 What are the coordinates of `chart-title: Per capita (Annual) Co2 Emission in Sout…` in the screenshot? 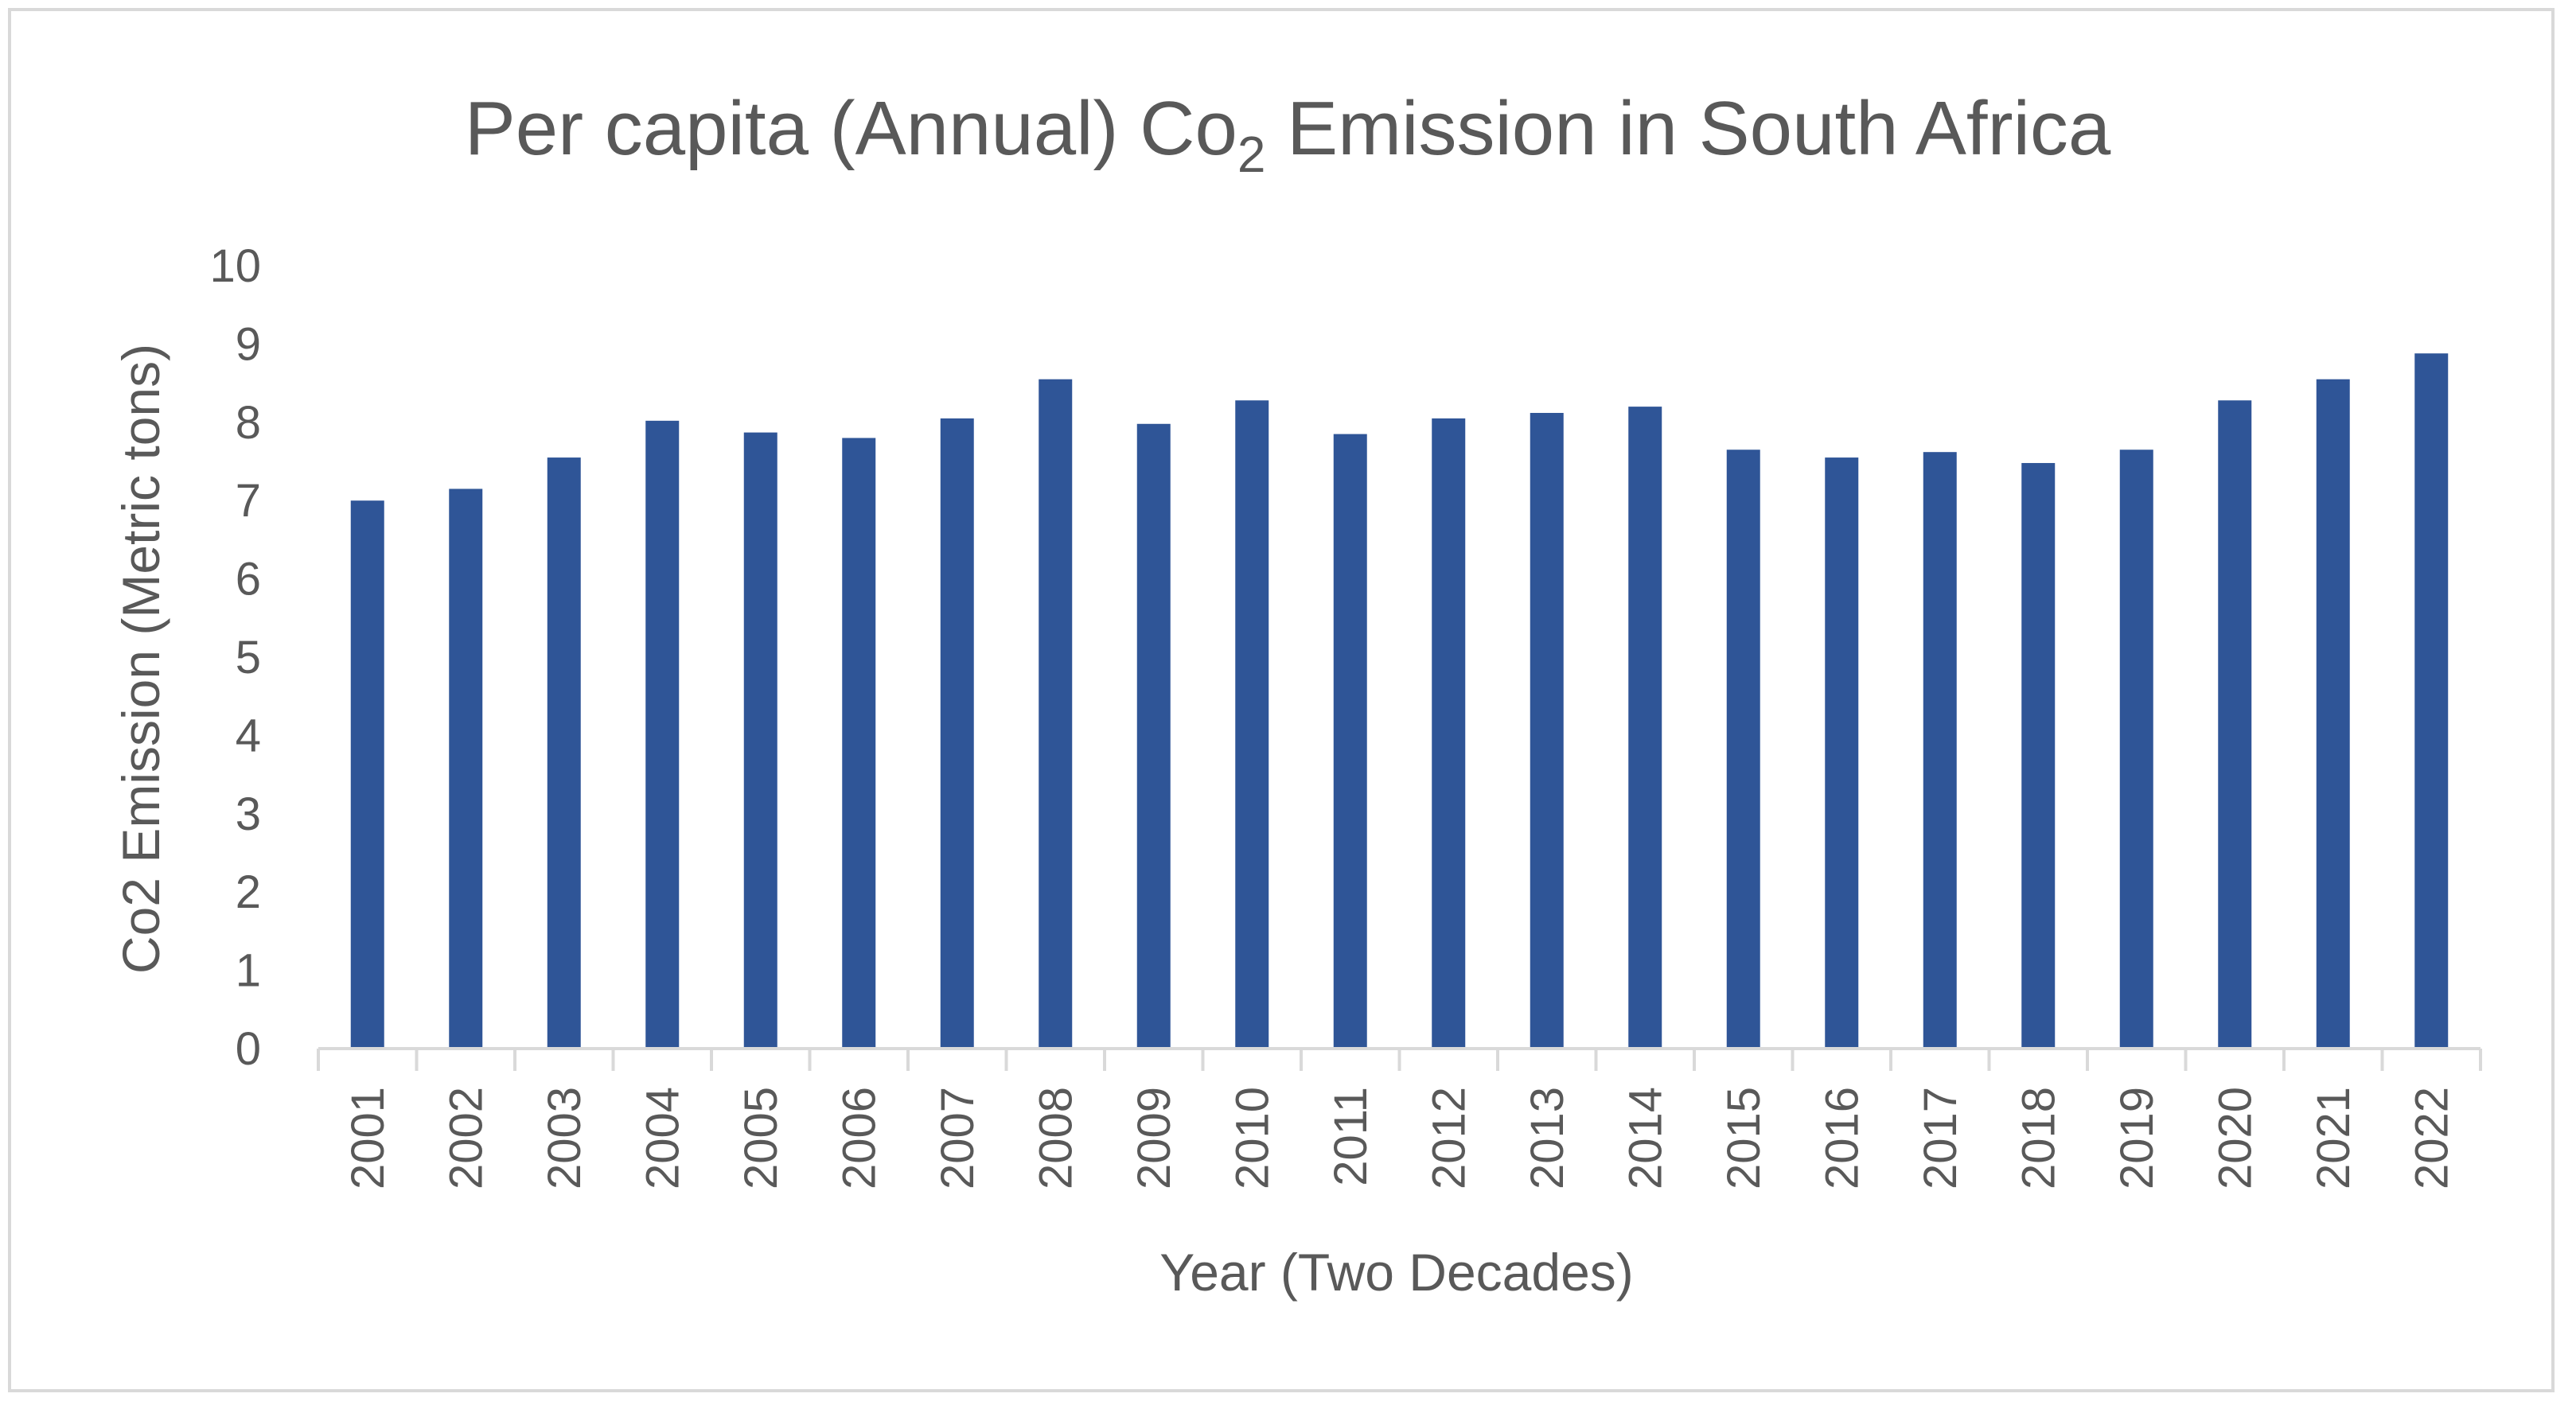 It's located at (1288, 134).